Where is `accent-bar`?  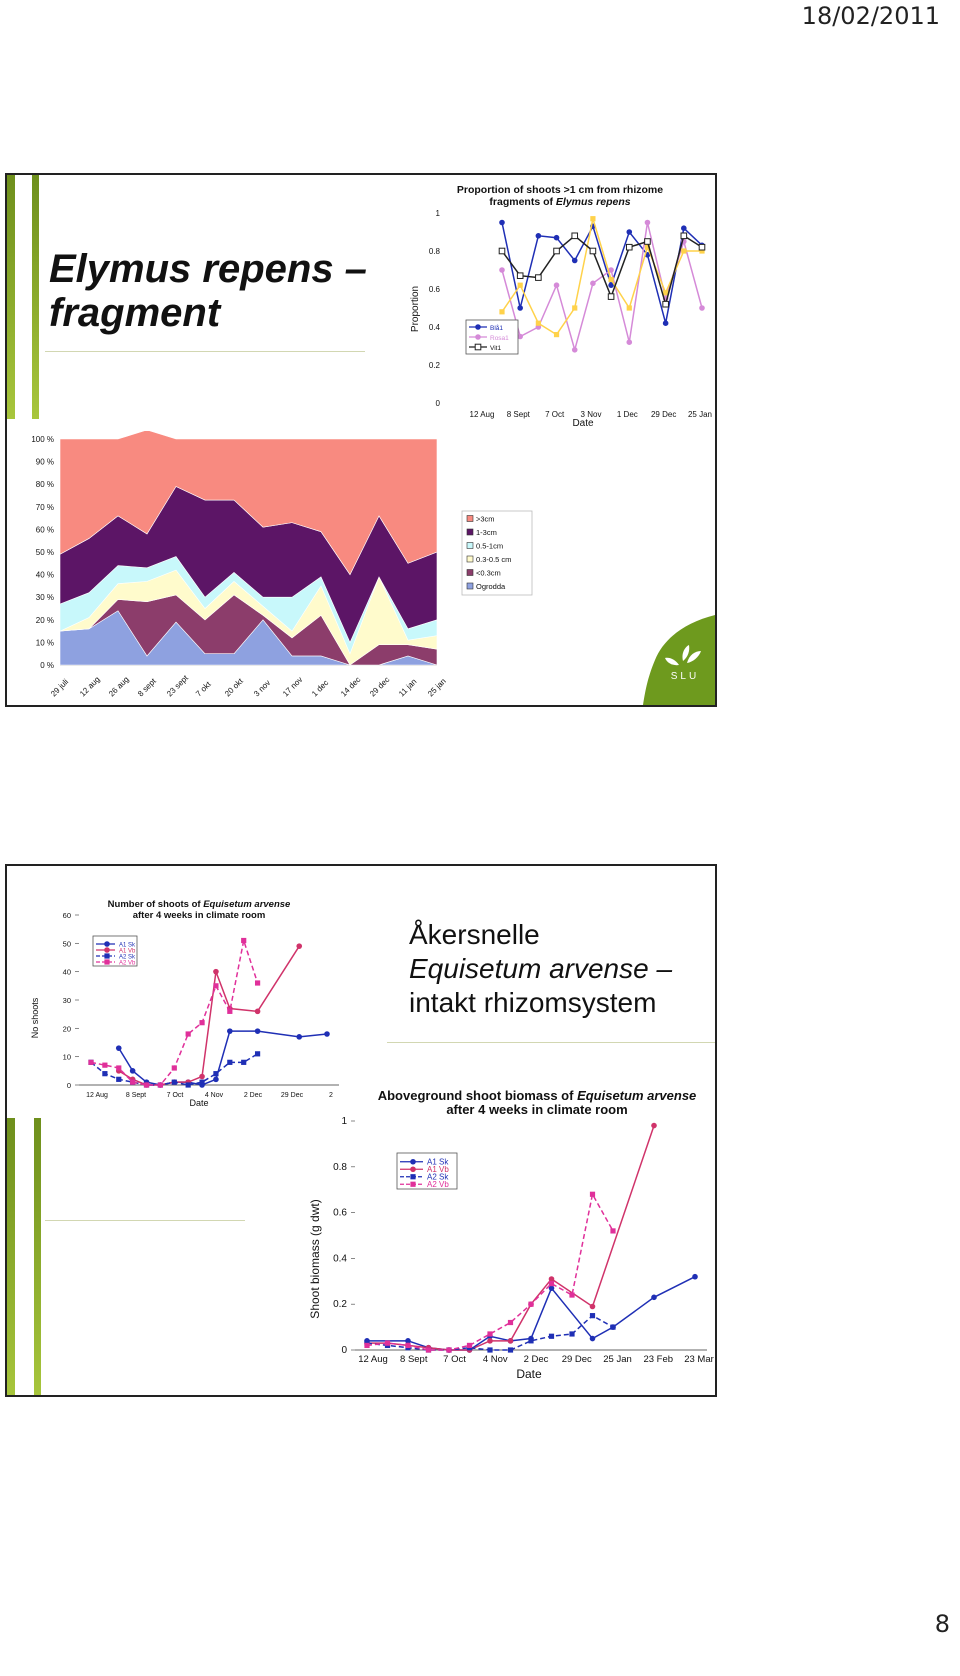
accent-bar is located at coordinates (11, 1256).